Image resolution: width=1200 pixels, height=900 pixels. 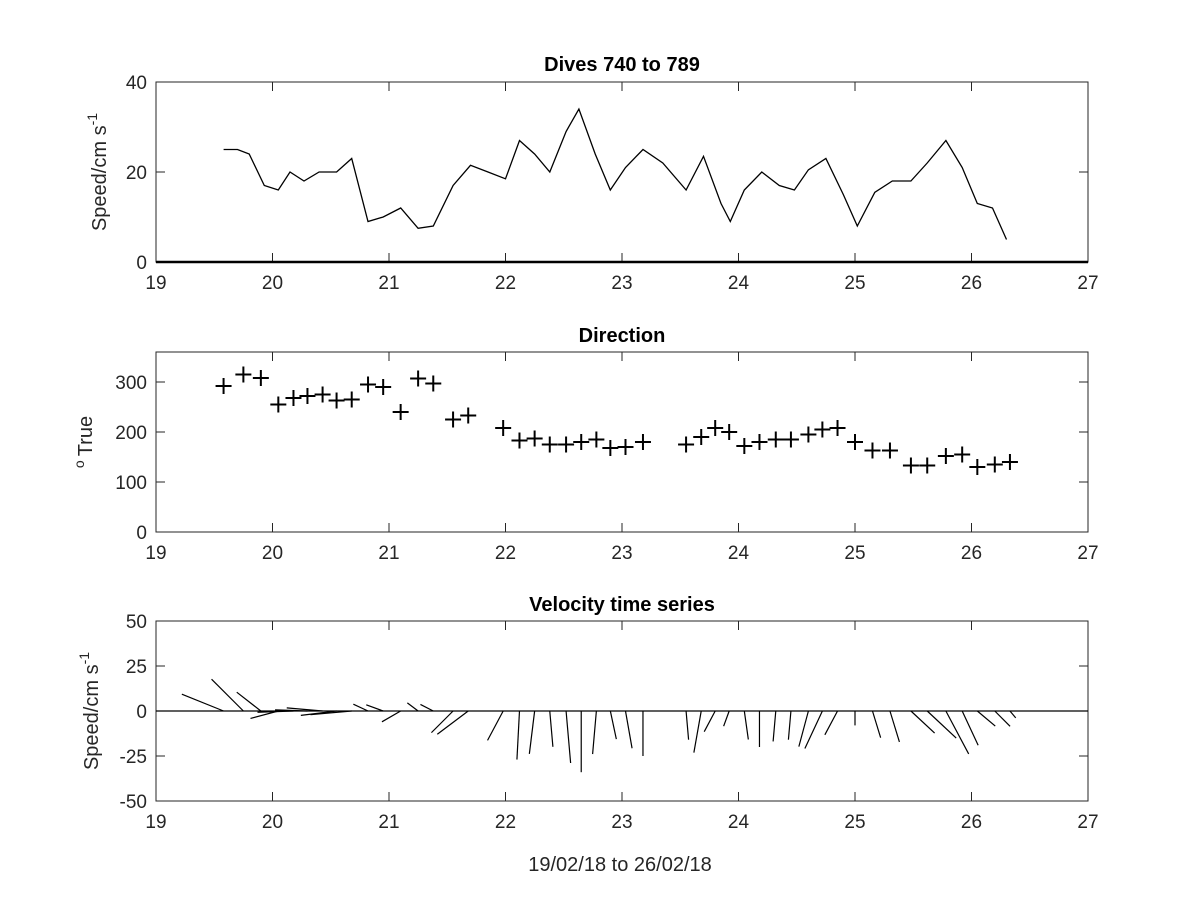 What do you see at coordinates (615, 173) in the screenshot?
I see `speed-series-line` at bounding box center [615, 173].